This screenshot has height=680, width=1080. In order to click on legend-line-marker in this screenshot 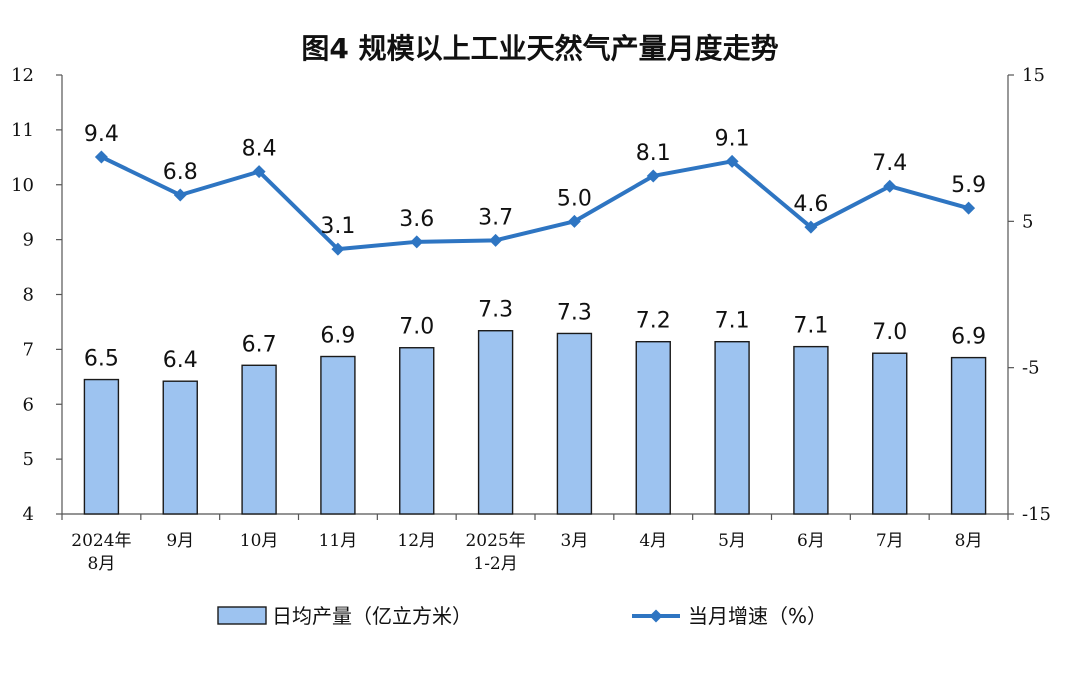, I will do `click(656, 616)`.